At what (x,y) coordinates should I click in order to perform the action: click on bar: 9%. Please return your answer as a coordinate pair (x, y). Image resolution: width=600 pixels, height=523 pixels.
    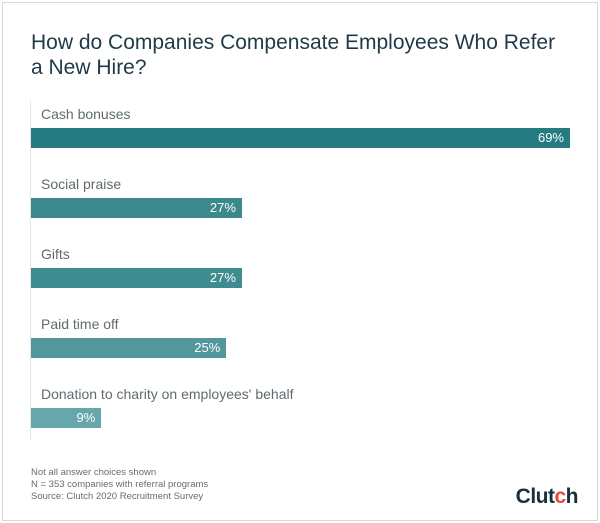
    Looking at the image, I should click on (66, 418).